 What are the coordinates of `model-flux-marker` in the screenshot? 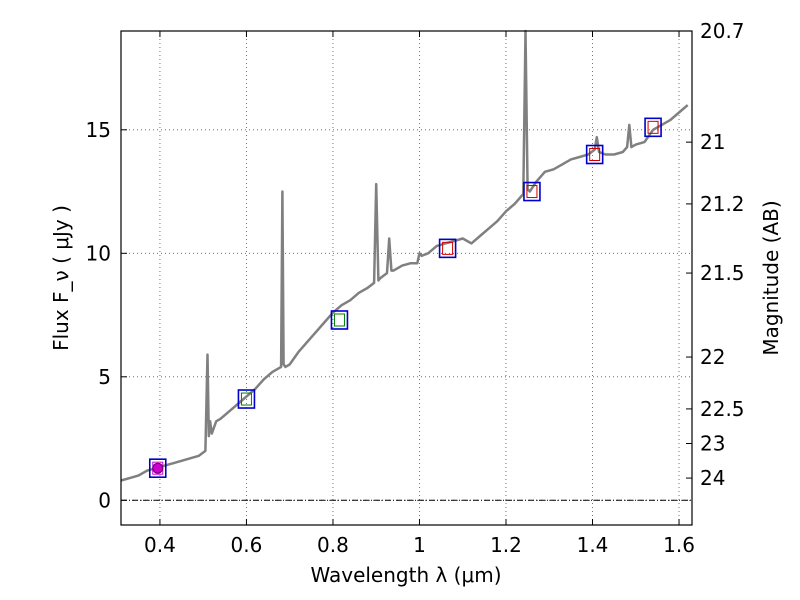 It's located at (158, 468).